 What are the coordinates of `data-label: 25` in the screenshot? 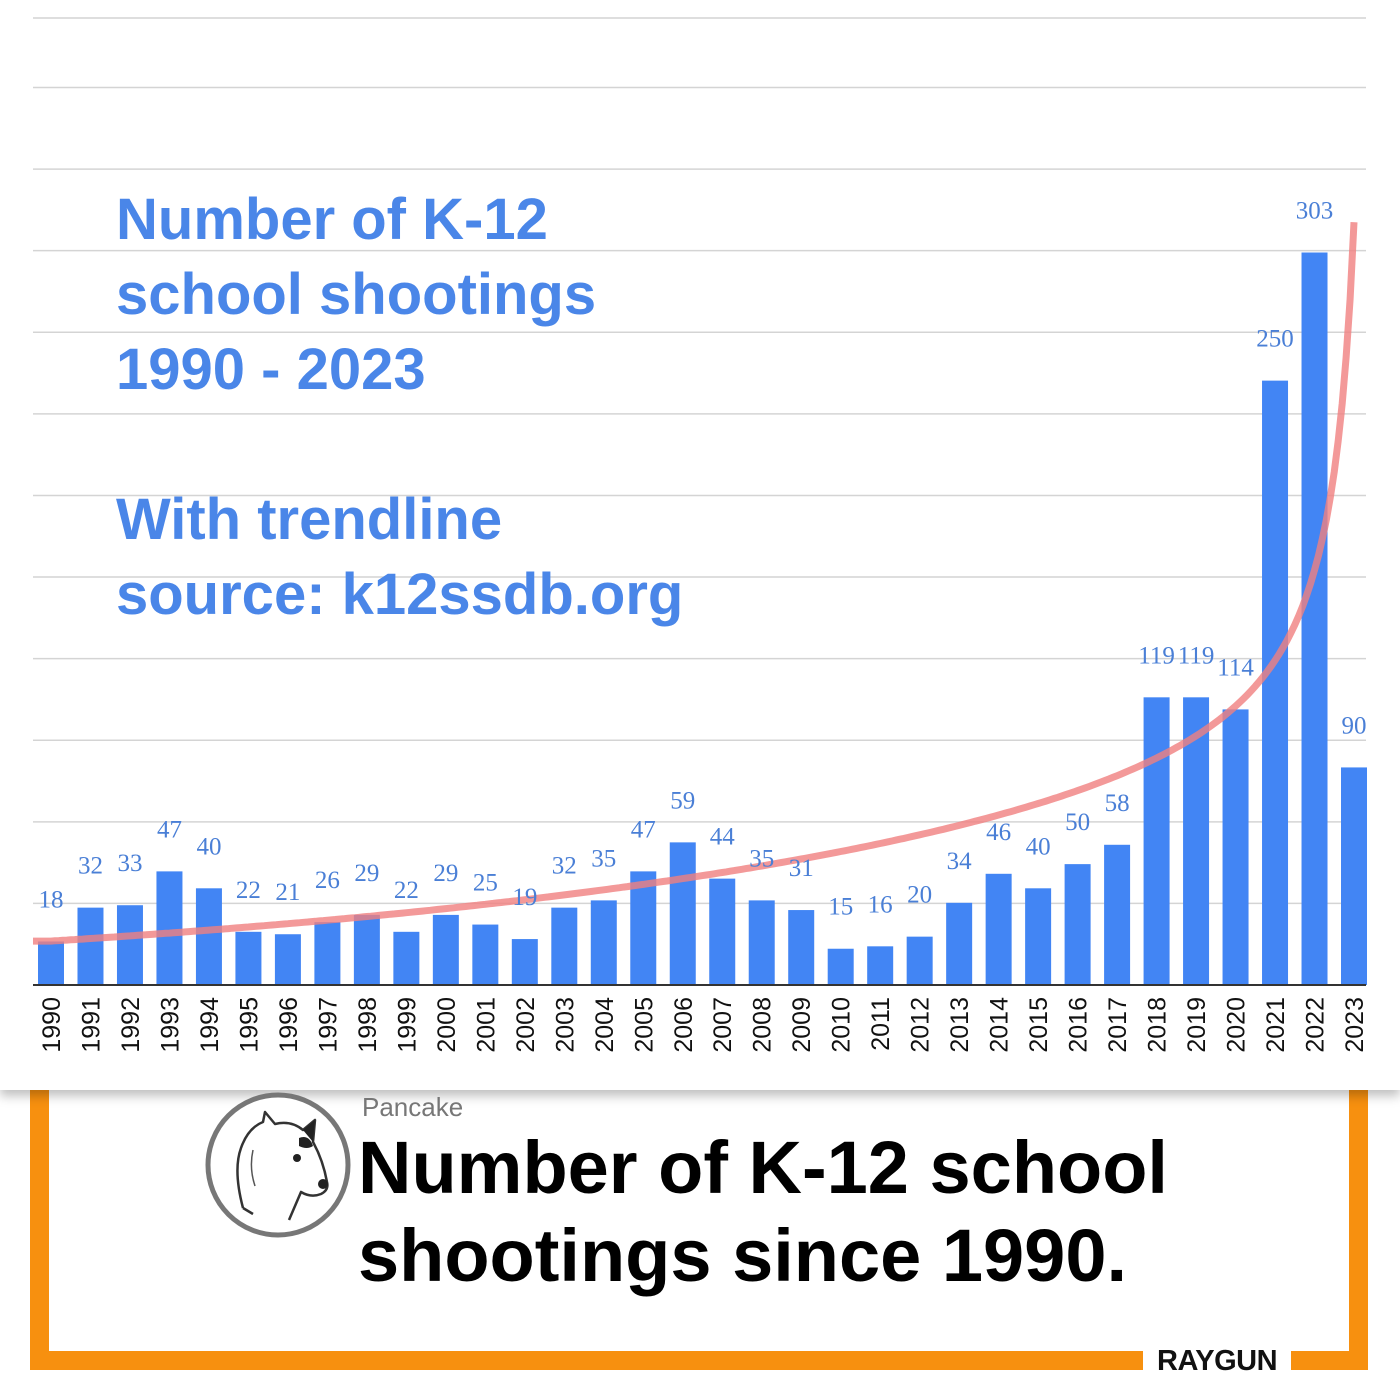 It's located at (485, 883).